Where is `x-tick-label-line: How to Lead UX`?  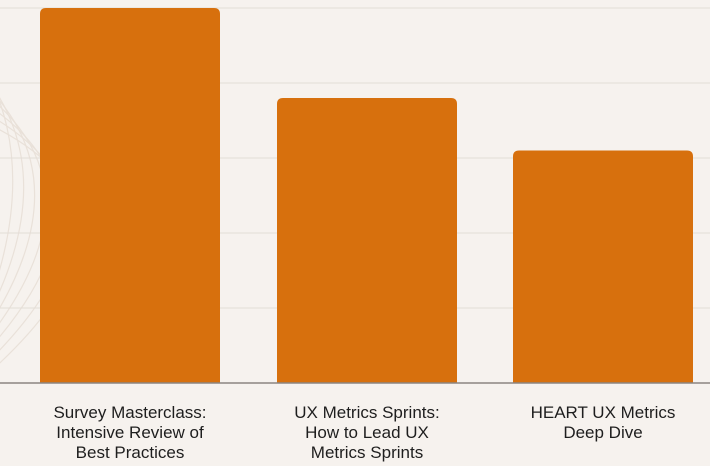
x-tick-label-line: How to Lead UX is located at coordinates (367, 432).